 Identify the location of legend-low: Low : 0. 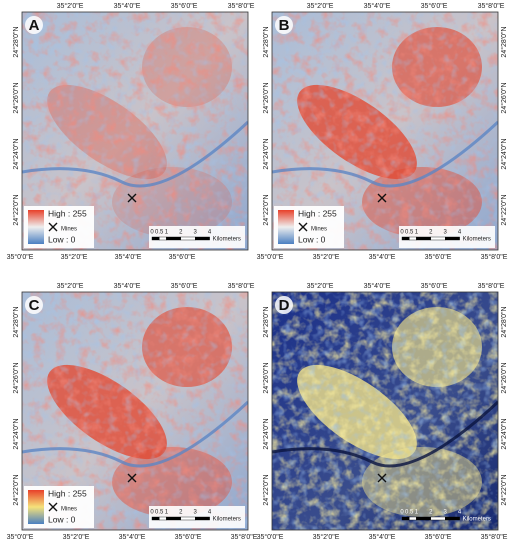
(312, 239).